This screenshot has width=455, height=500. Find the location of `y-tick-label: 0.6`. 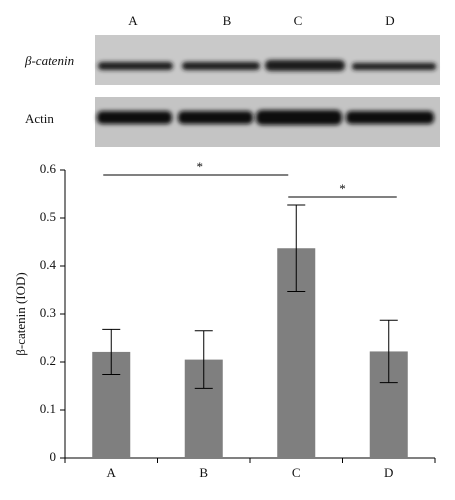

y-tick-label: 0.6 is located at coordinates (48, 168).